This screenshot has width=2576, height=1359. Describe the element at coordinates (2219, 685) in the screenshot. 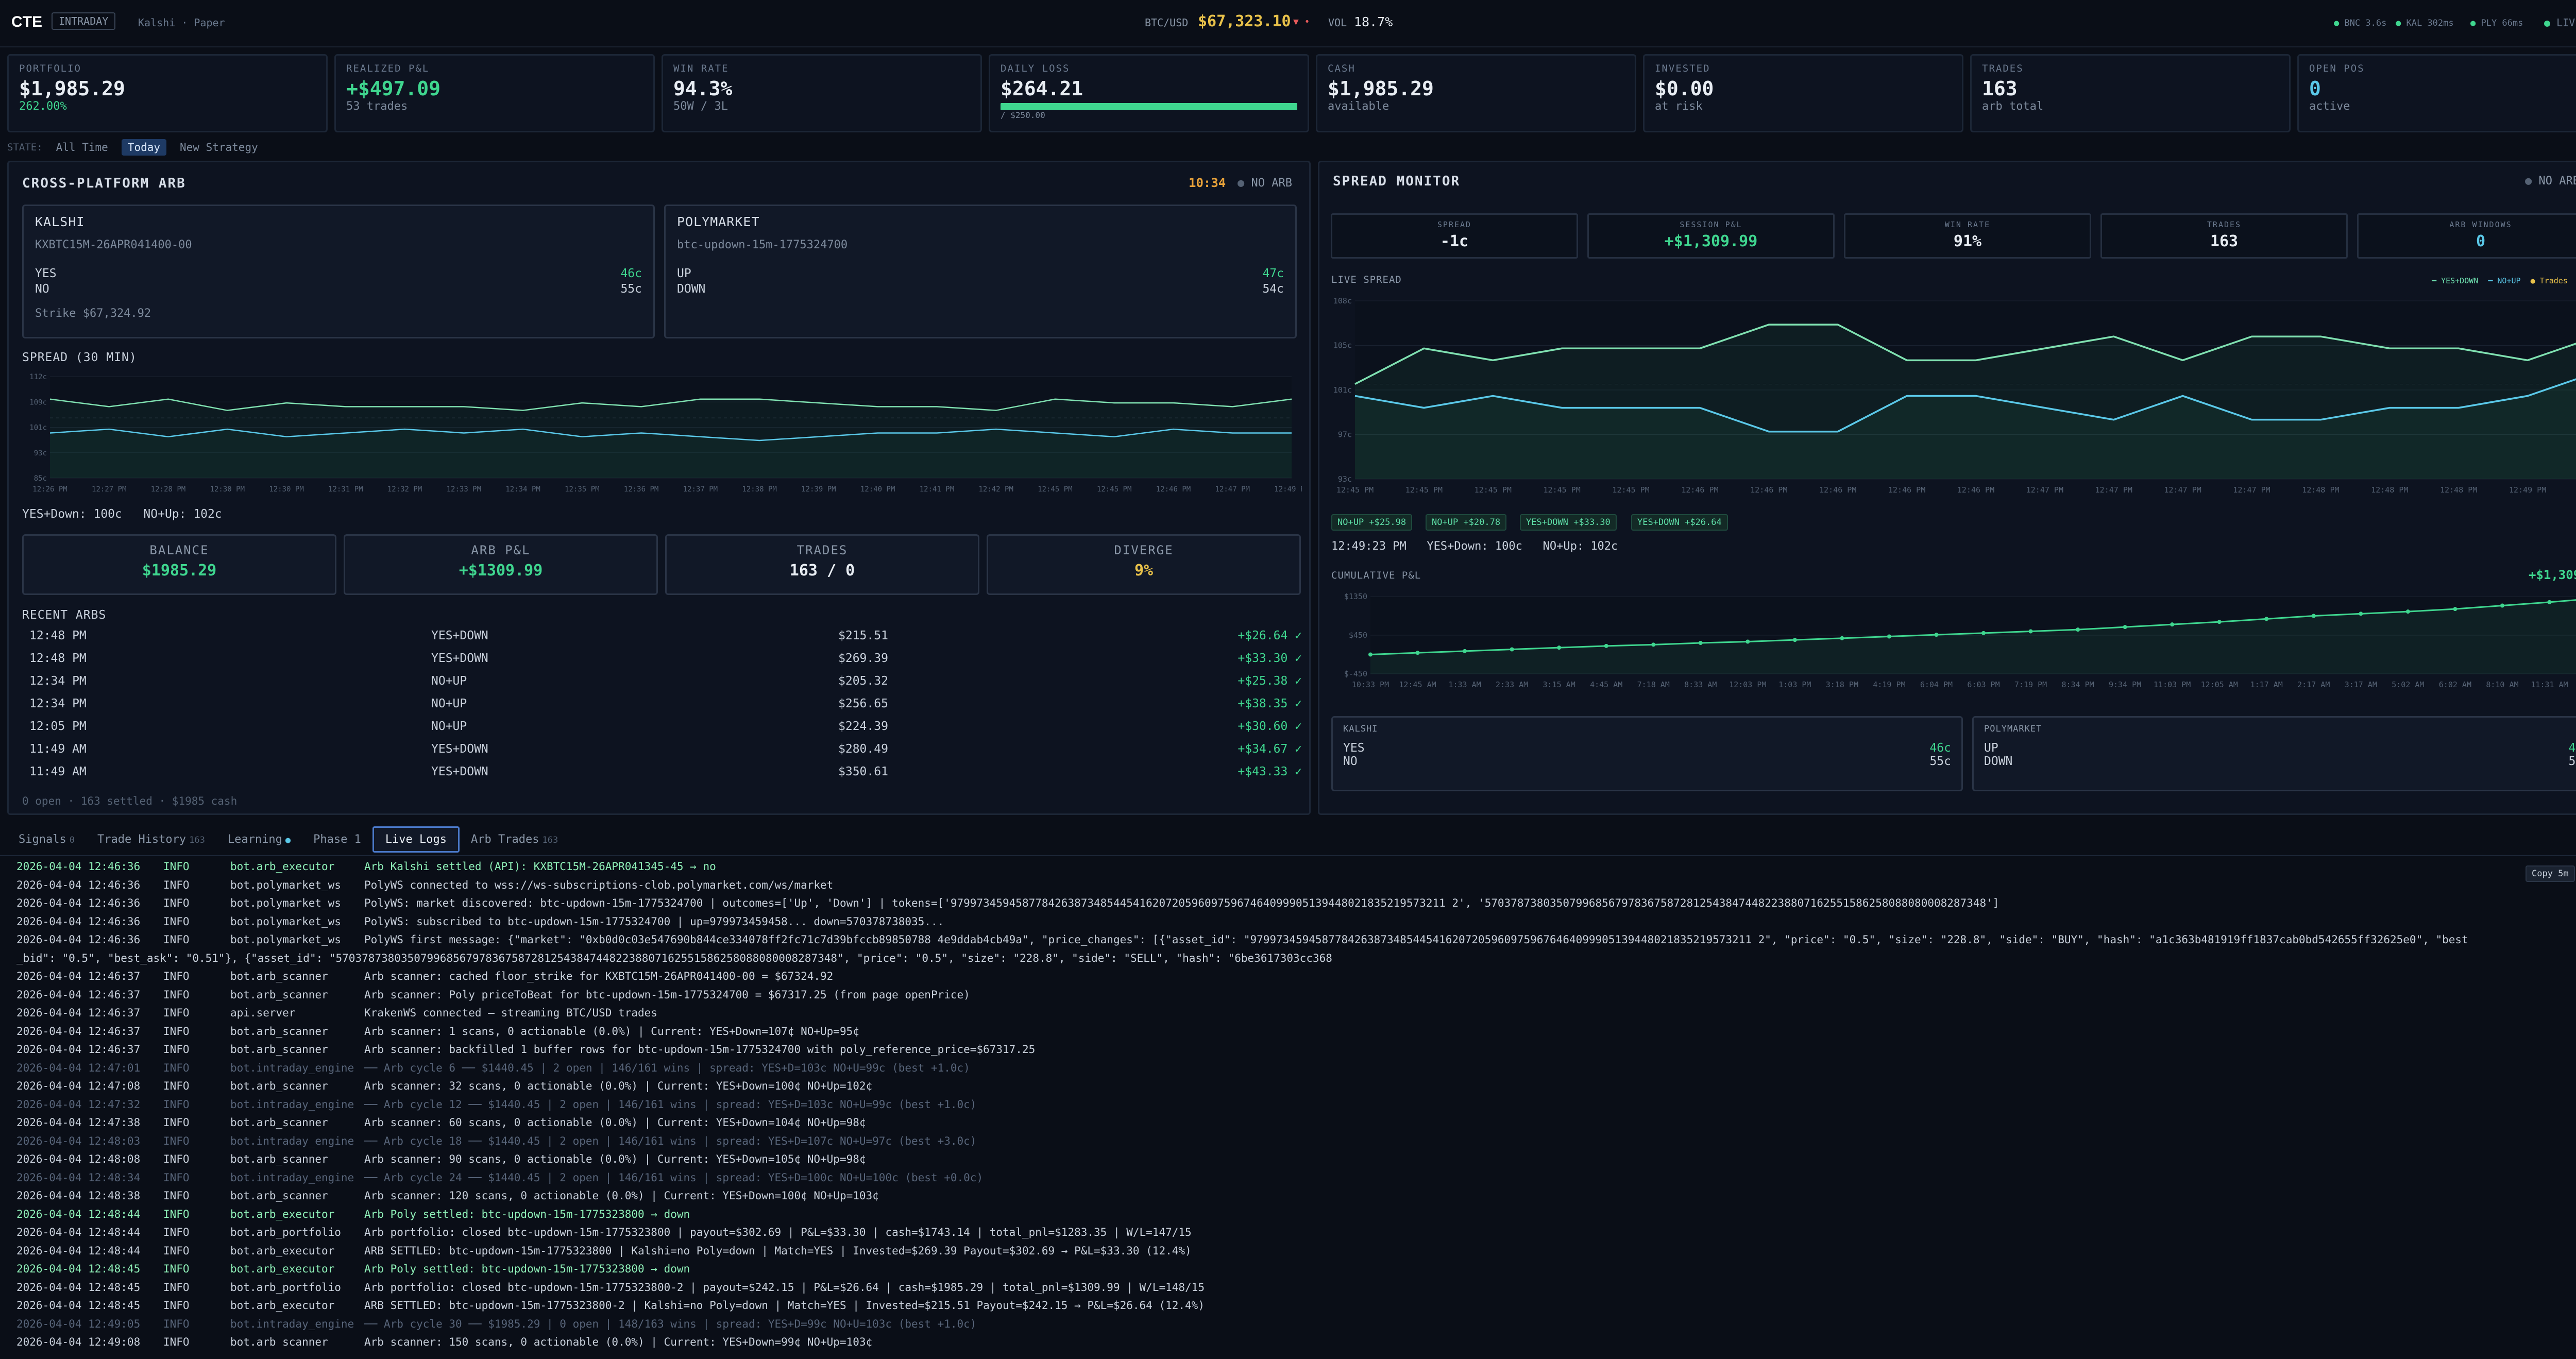

I see `x-tick-label: 12:05 AM` at that location.